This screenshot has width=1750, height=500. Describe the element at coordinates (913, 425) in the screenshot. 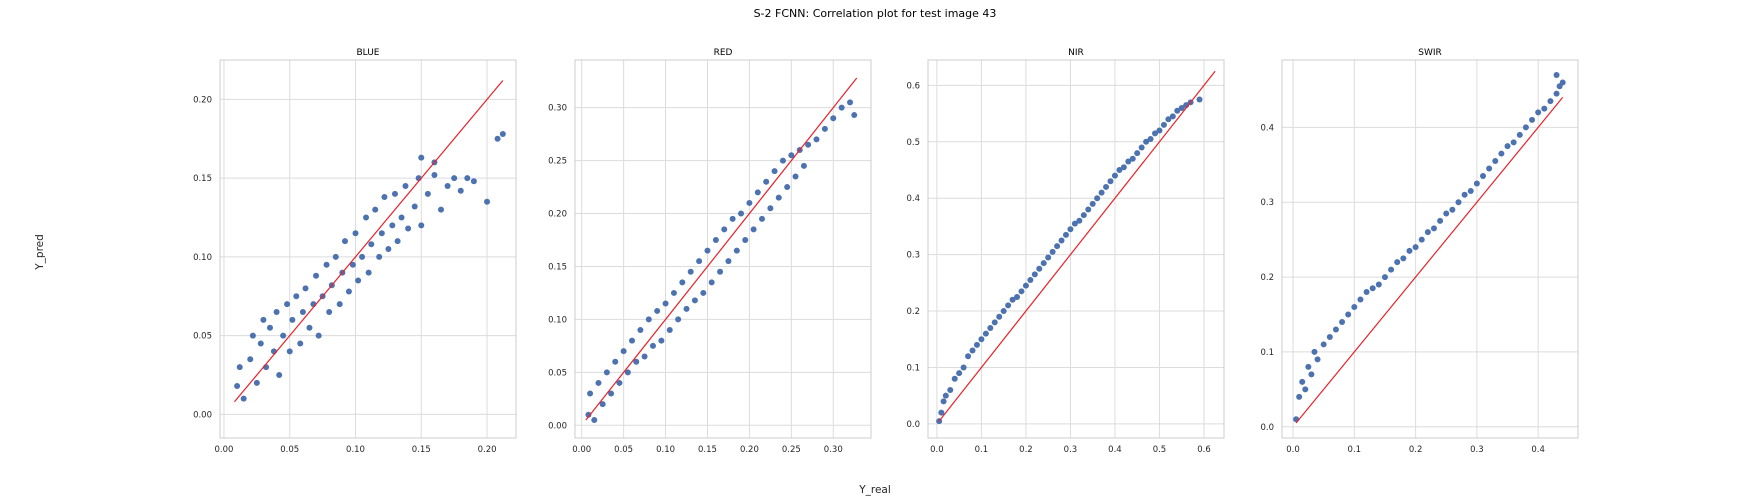

I see `y-tick-label: 0.0` at that location.